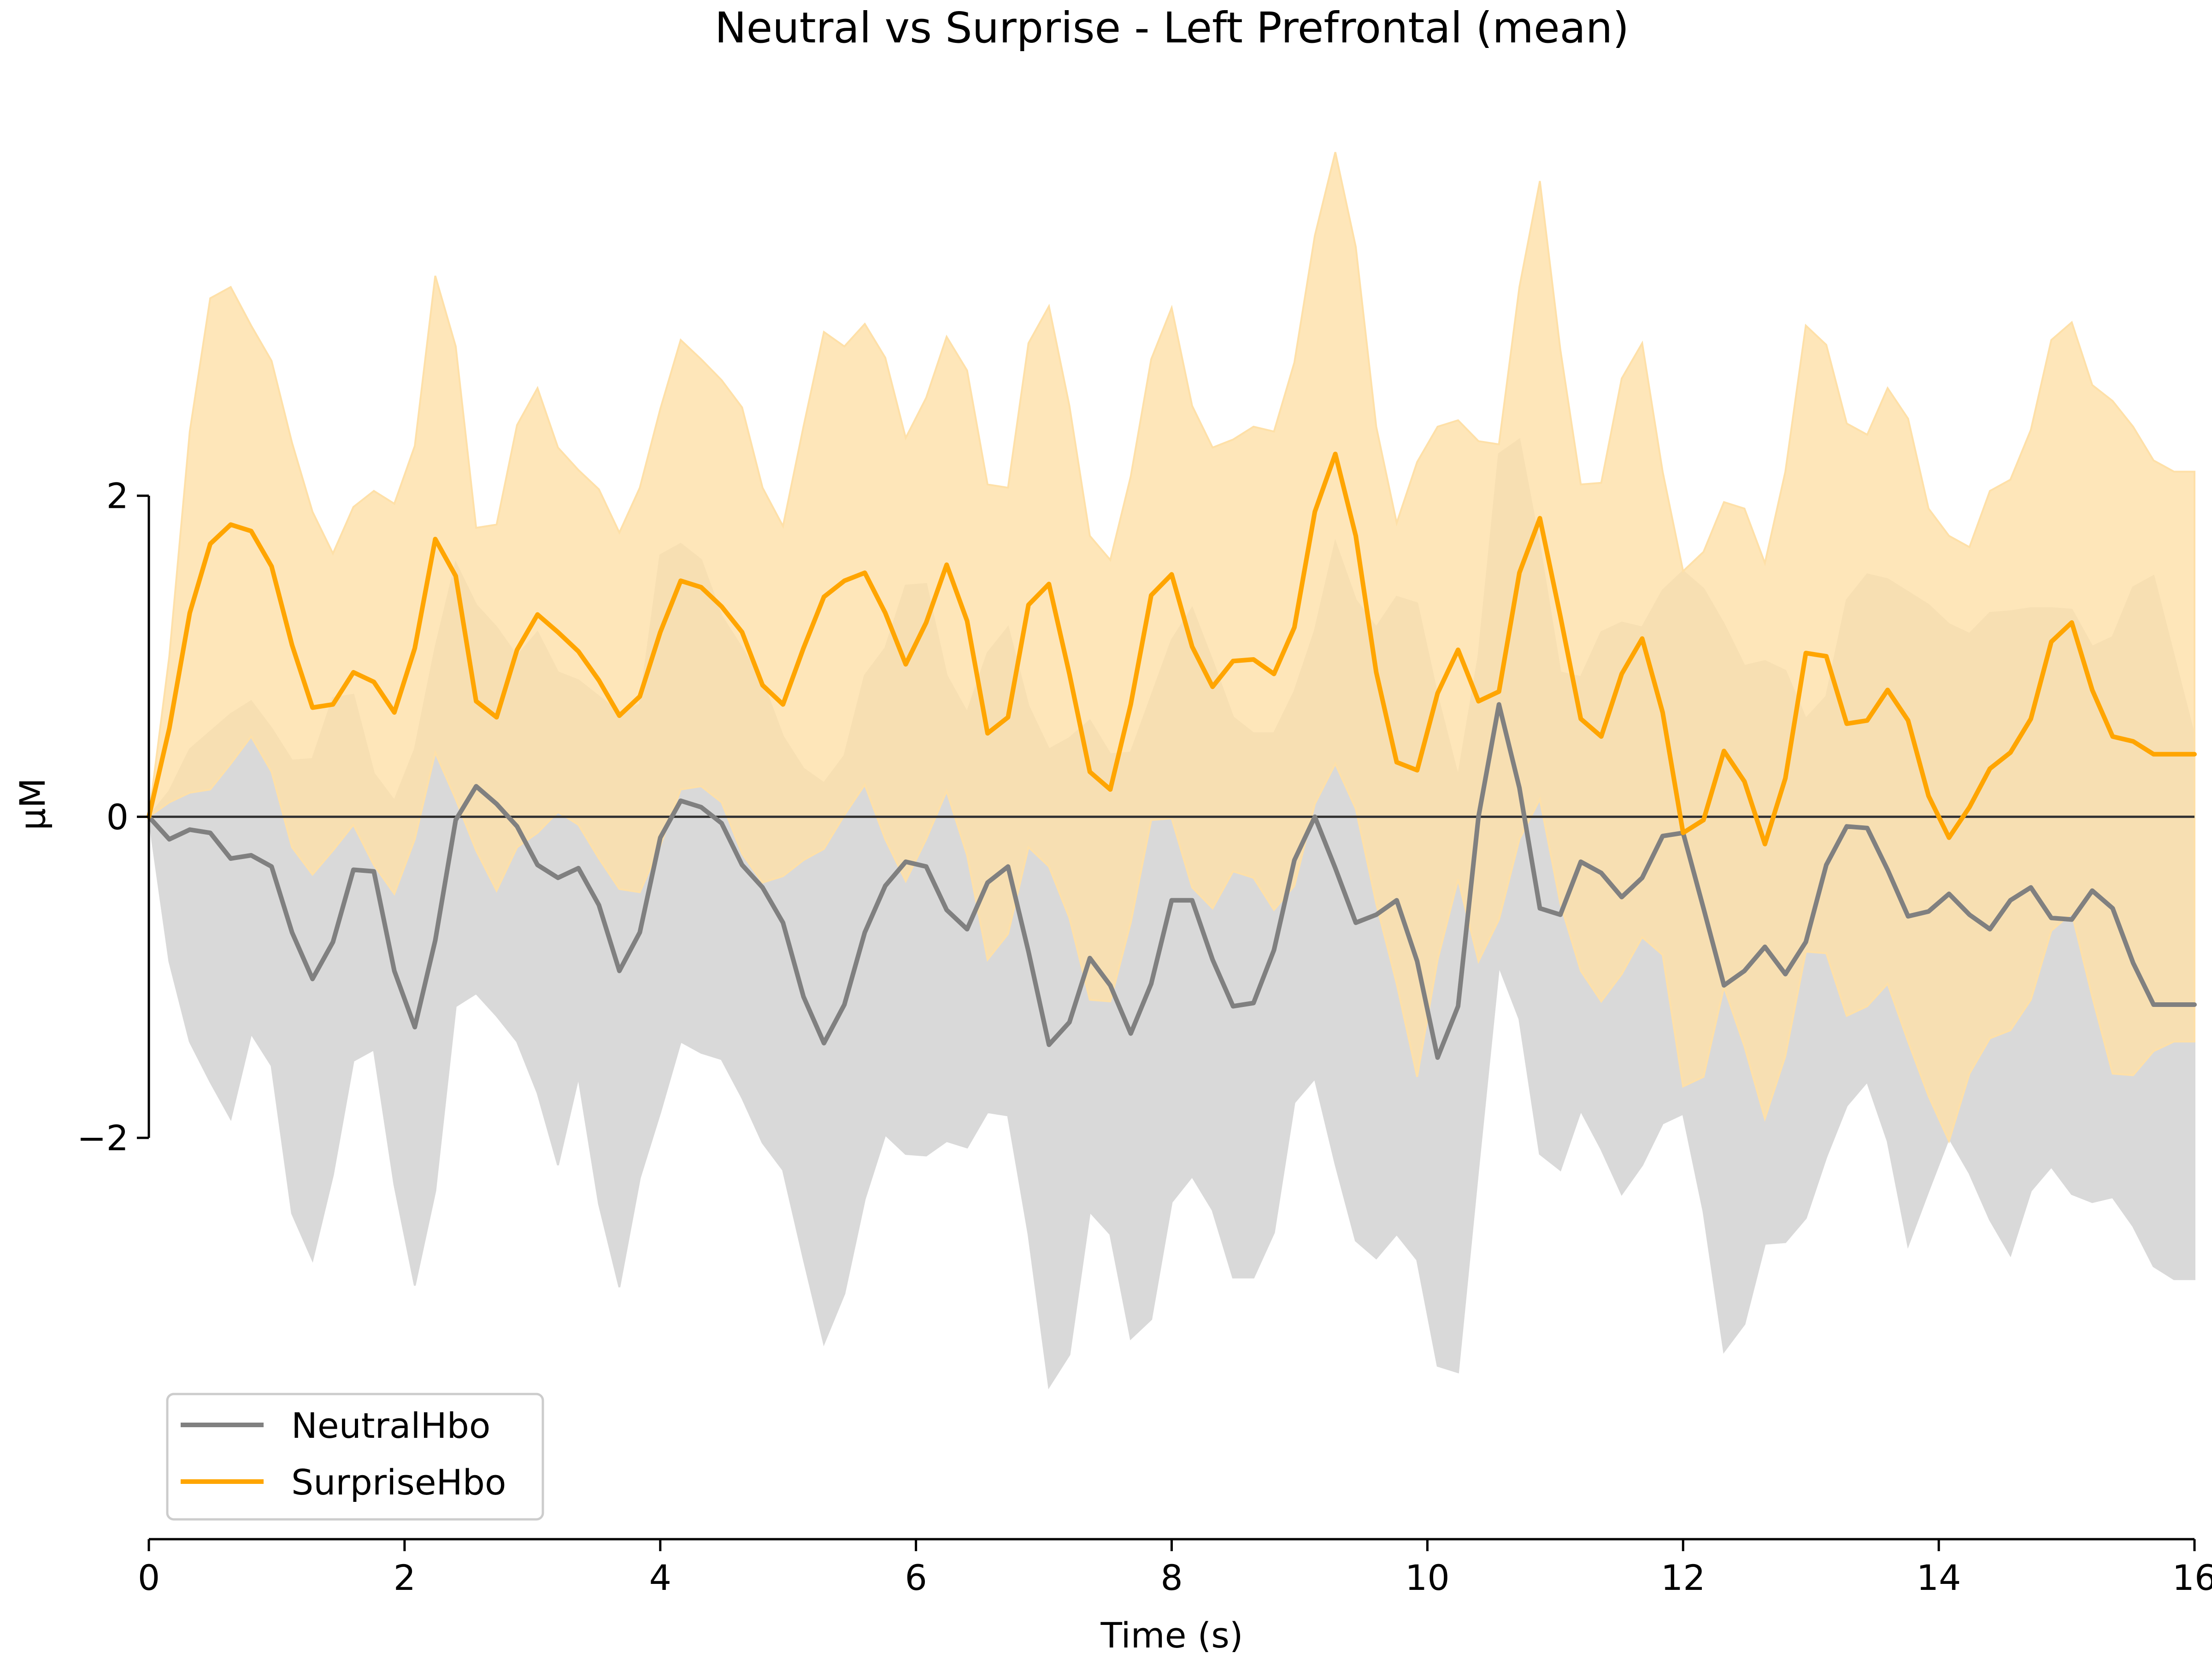 Image resolution: width=2212 pixels, height=1659 pixels. Describe the element at coordinates (149, 1577) in the screenshot. I see `x-tick-label: 0` at that location.